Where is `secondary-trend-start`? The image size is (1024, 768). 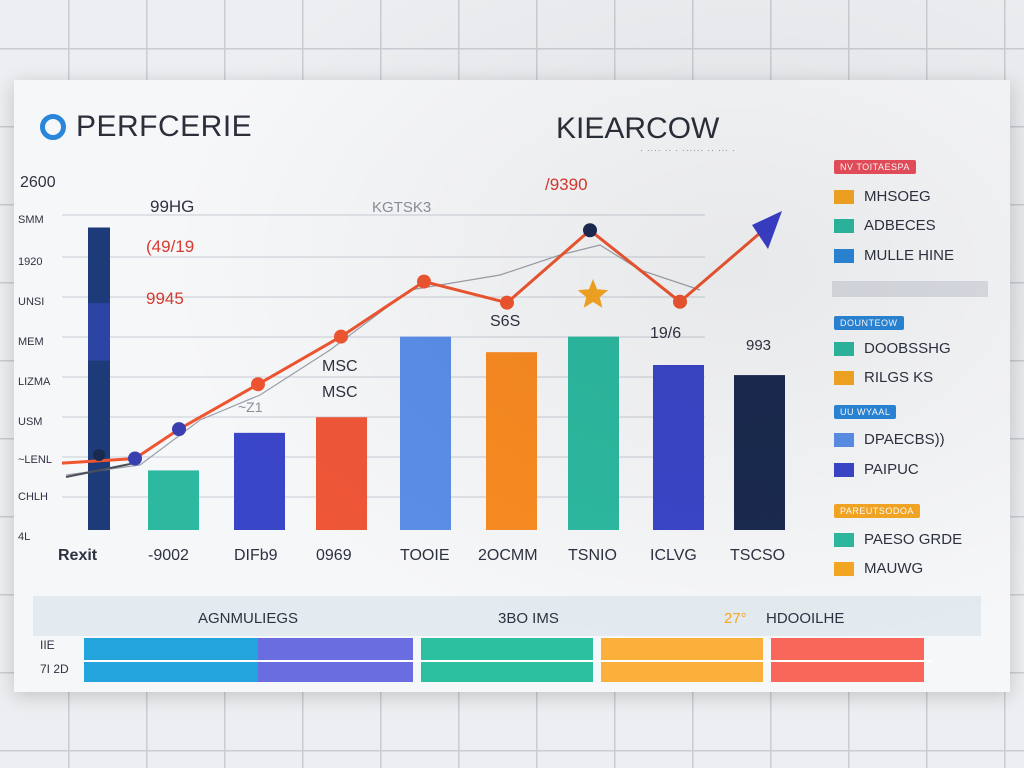
secondary-trend-start is located at coordinates (103, 469).